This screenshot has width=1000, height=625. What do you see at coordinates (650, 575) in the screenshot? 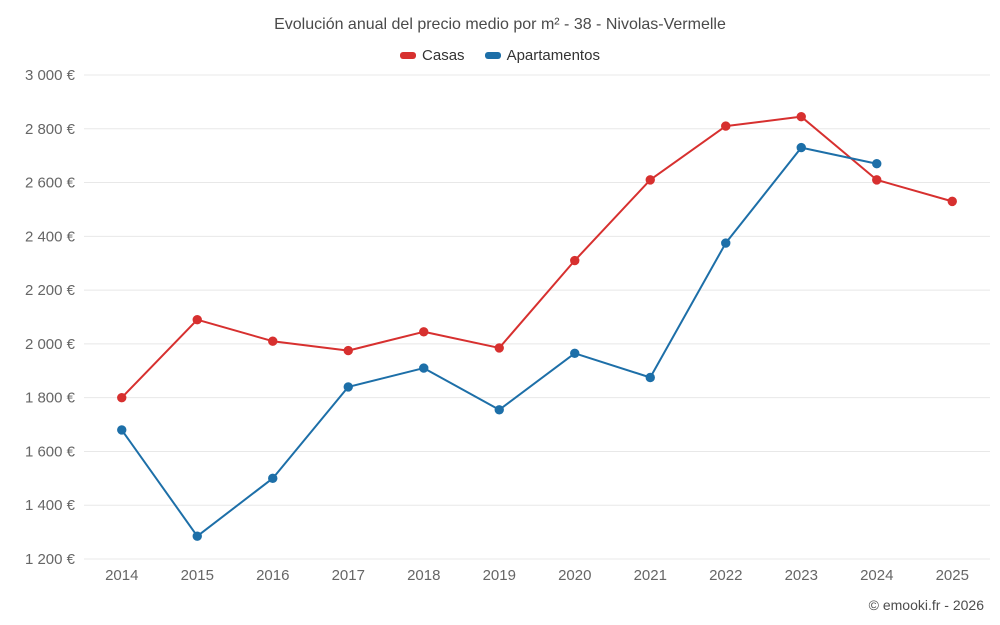
I see `x-tick-label: 2021` at bounding box center [650, 575].